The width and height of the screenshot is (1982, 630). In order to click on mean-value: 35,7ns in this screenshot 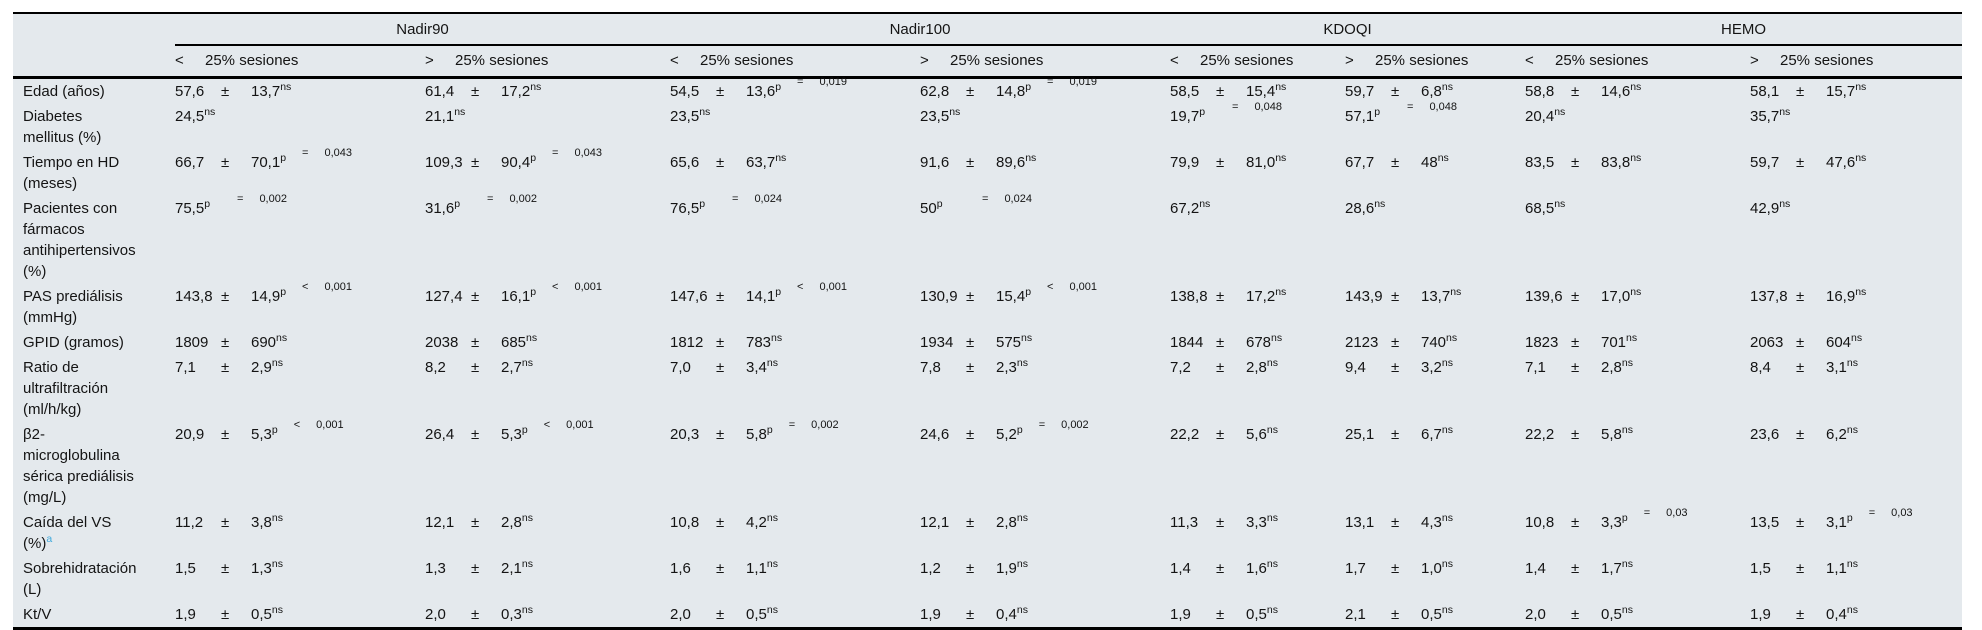, I will do `click(1770, 115)`.